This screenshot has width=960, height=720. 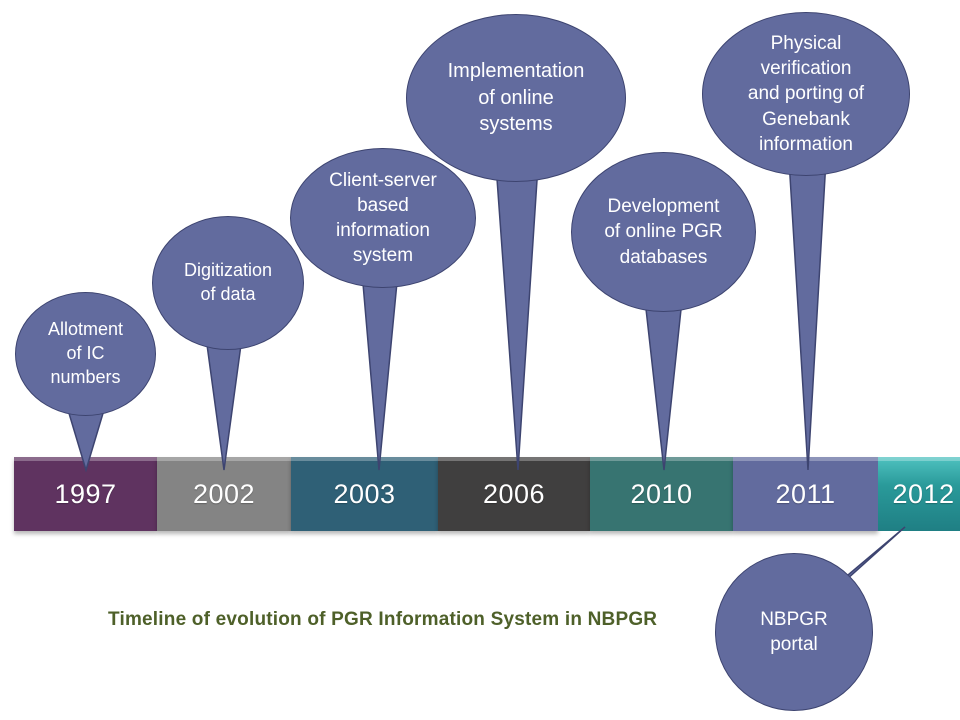 I want to click on timeline-year-1997: 1997, so click(x=85, y=493).